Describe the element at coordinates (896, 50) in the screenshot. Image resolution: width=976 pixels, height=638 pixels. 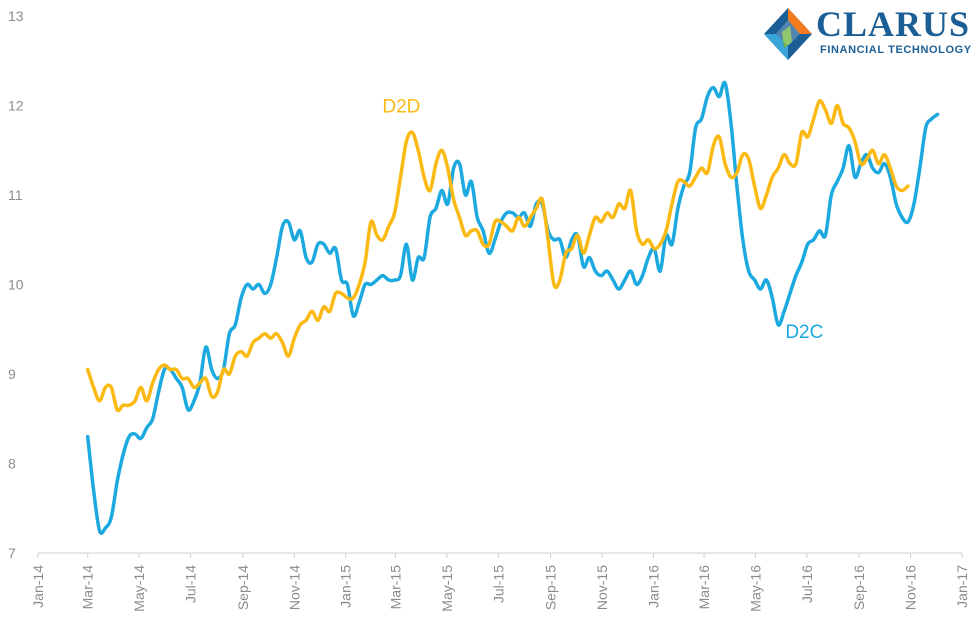
I see `logo-tagline: FINANCIAL TECHNOLOGY` at that location.